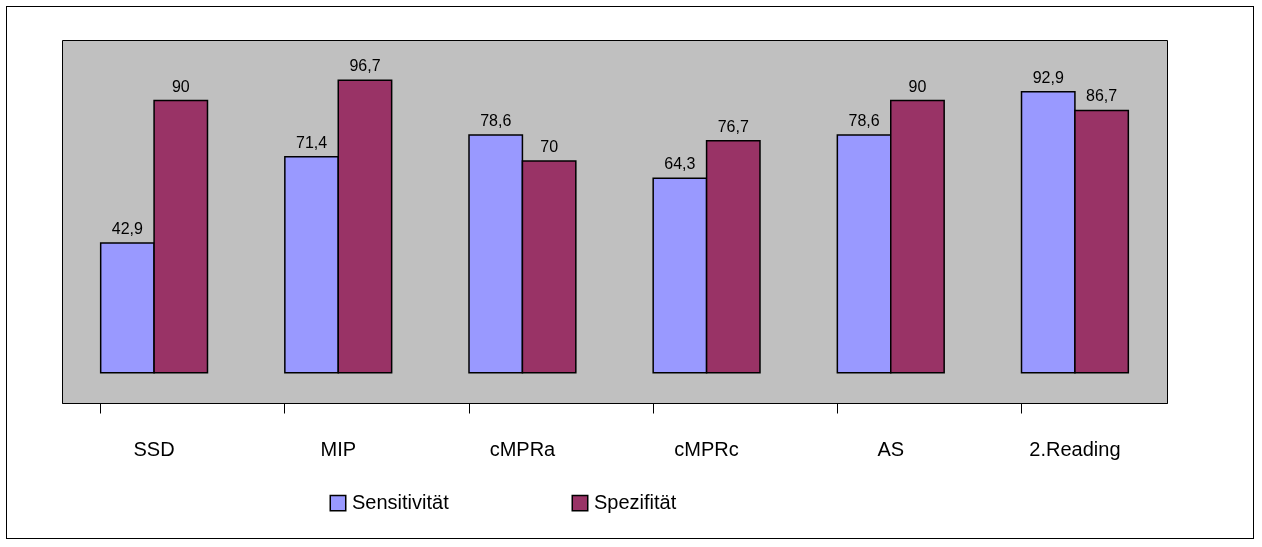 The width and height of the screenshot is (1262, 547). What do you see at coordinates (1102, 96) in the screenshot?
I see `data-label: 86,7` at bounding box center [1102, 96].